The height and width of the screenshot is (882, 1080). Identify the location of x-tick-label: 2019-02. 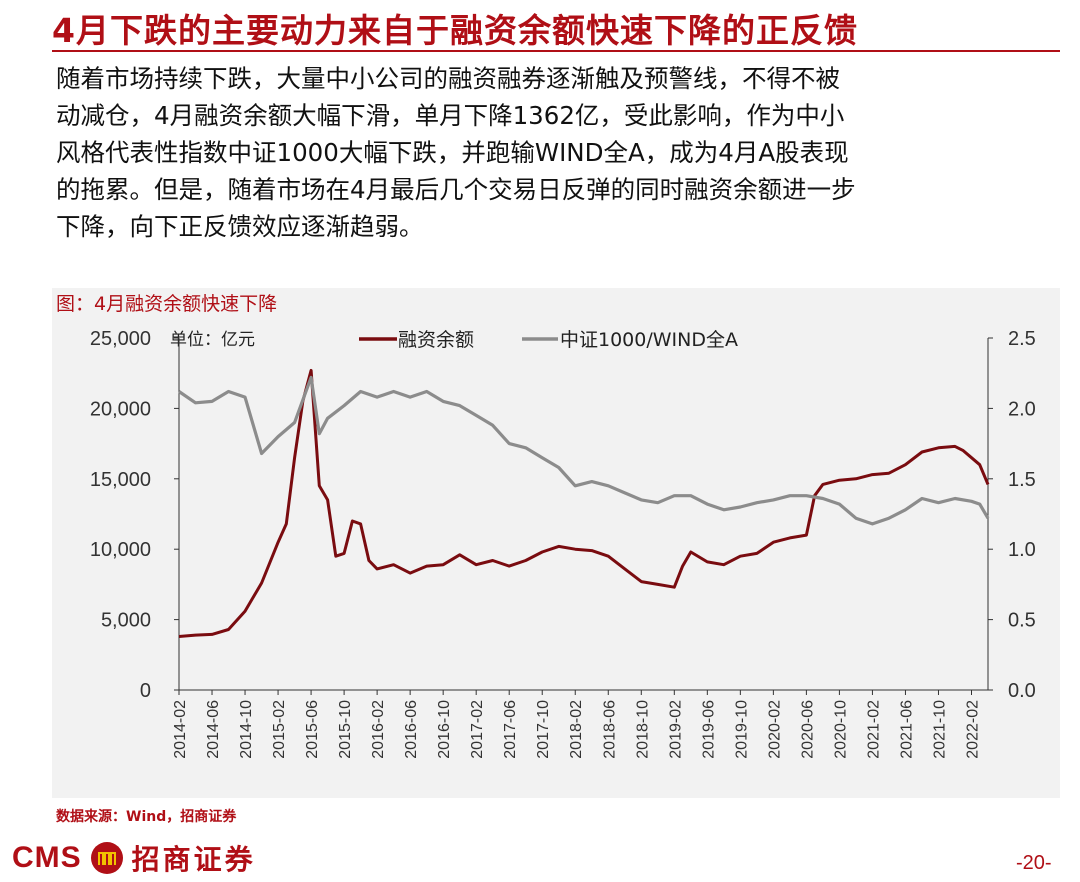
(675, 729).